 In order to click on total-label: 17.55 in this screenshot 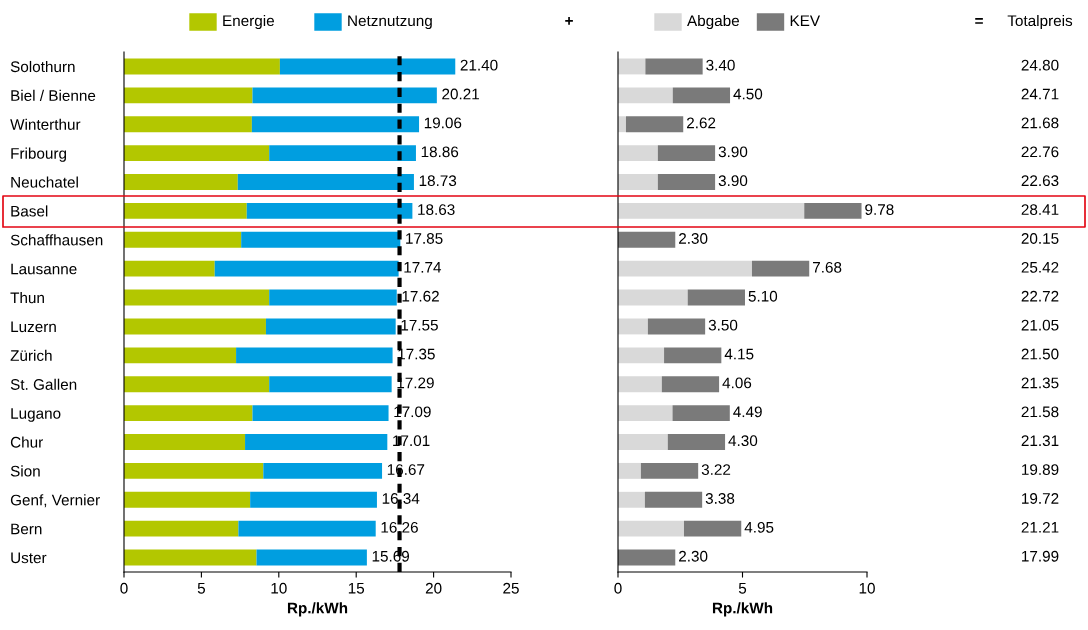, I will do `click(419, 325)`.